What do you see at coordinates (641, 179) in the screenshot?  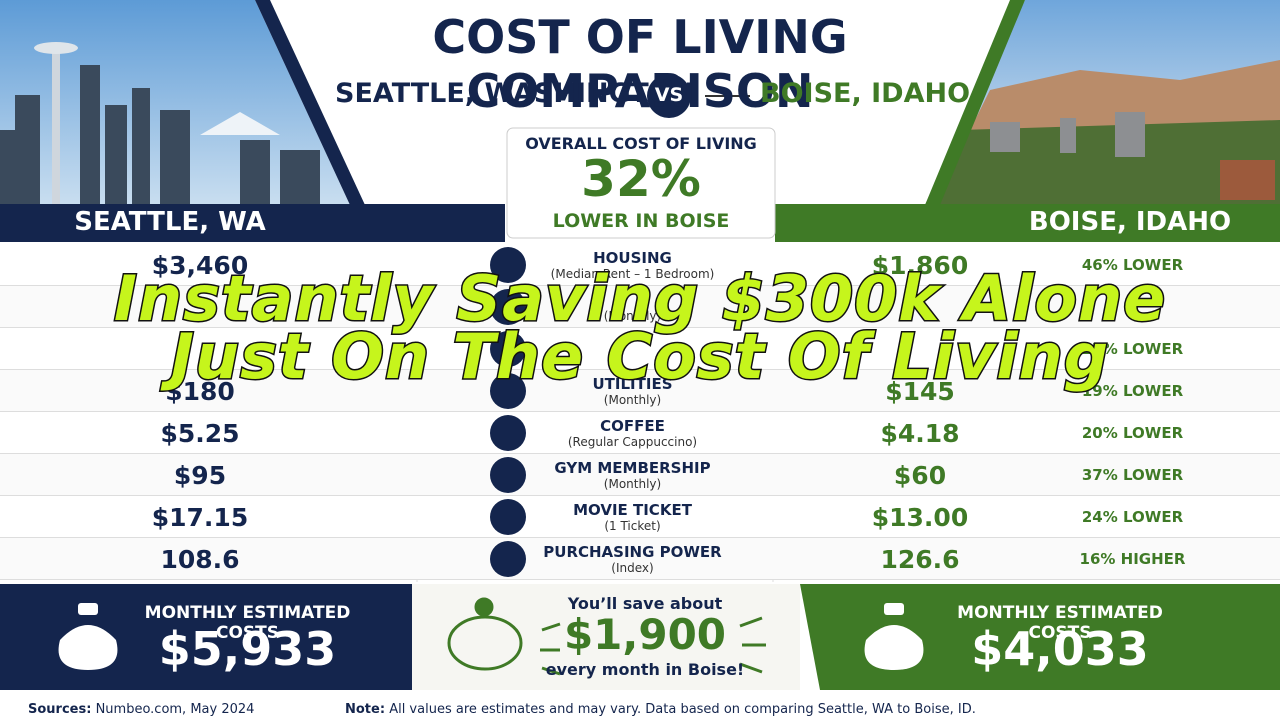 I see `overall-value: 32%` at bounding box center [641, 179].